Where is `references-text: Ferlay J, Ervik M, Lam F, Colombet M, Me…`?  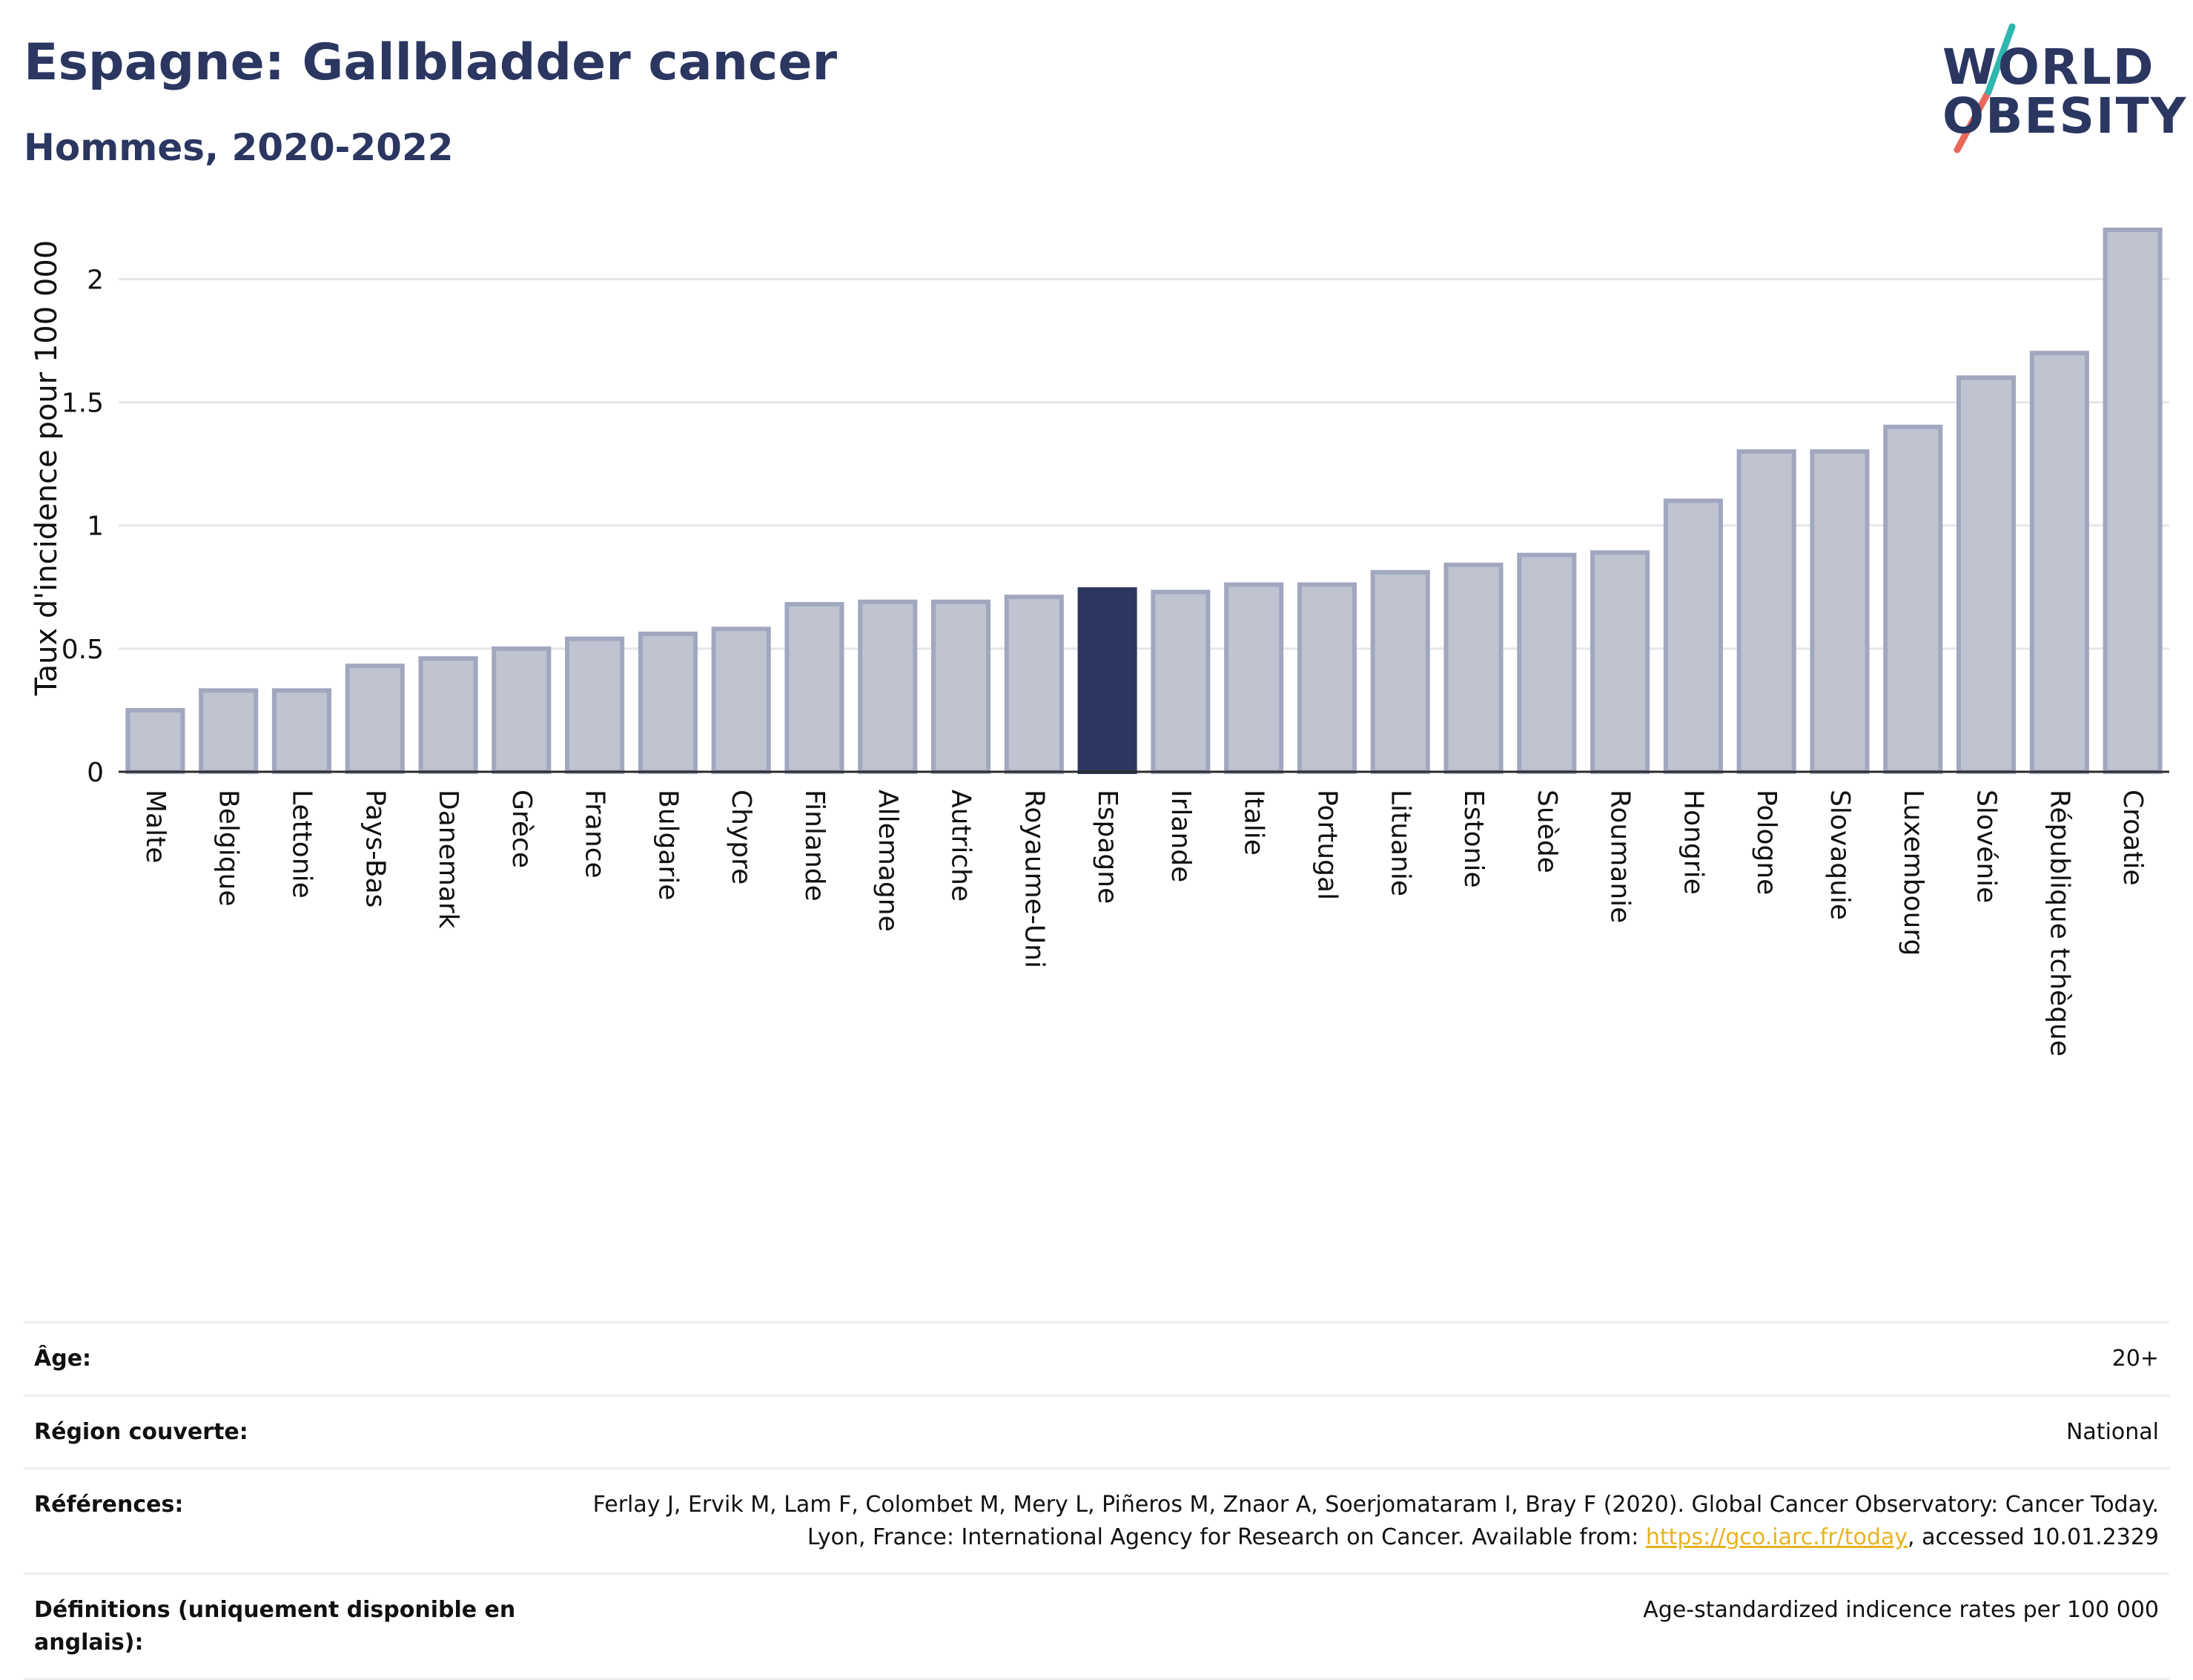
references-text: Ferlay J, Ervik M, Lam F, Colombet M, Me… is located at coordinates (1375, 1521).